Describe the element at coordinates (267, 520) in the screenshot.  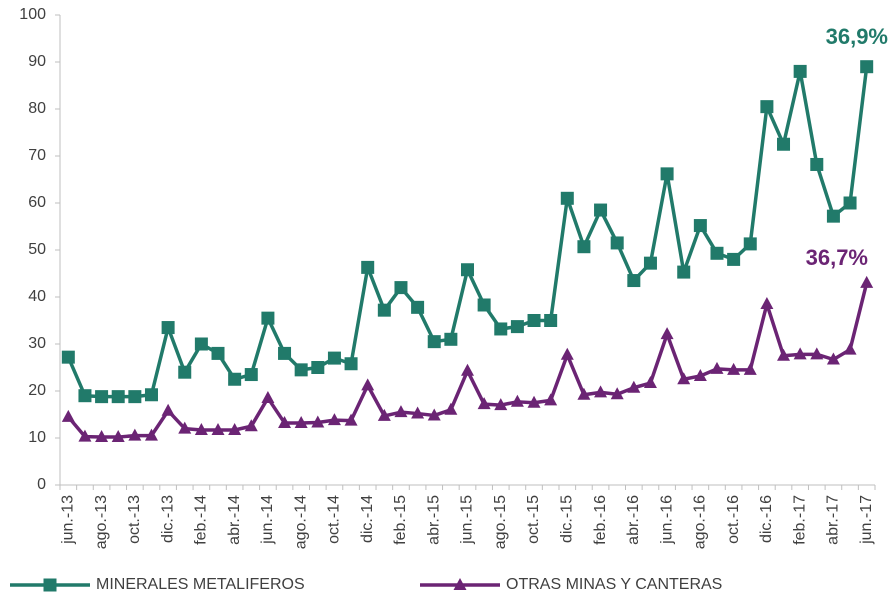
I see `x-tick-label: jun.-14` at that location.